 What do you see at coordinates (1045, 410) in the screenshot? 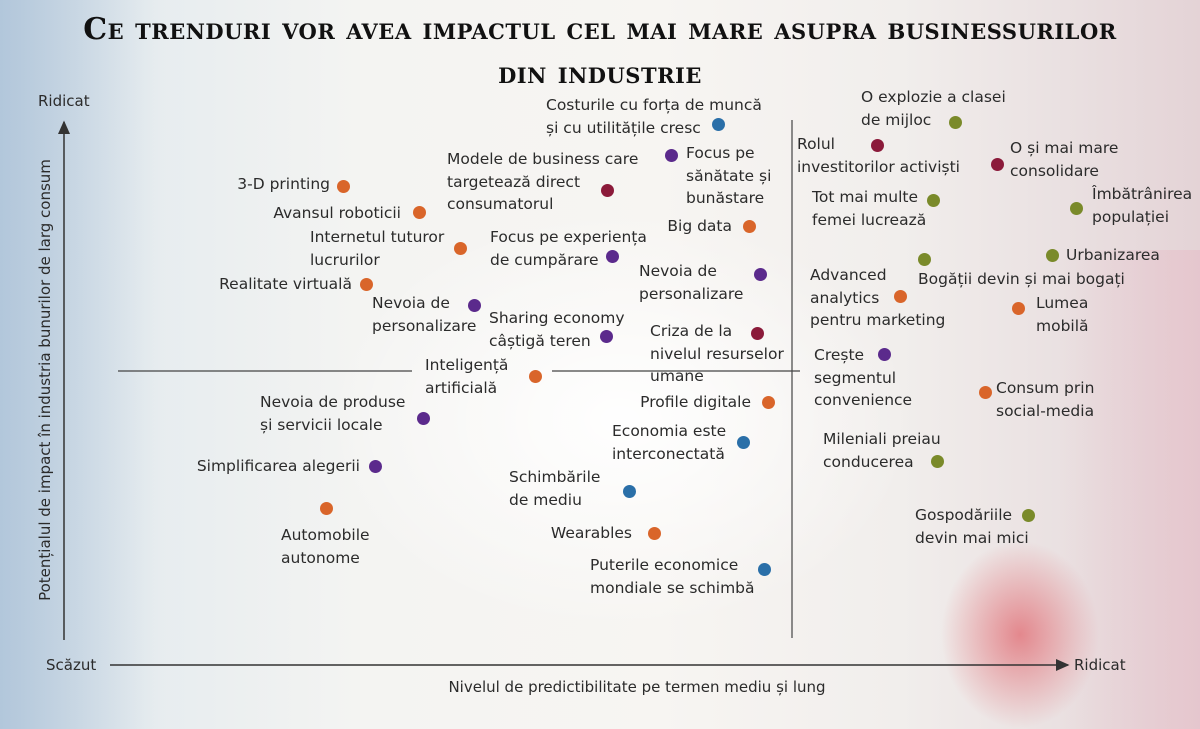
I see `item-label-line: social-media` at bounding box center [1045, 410].